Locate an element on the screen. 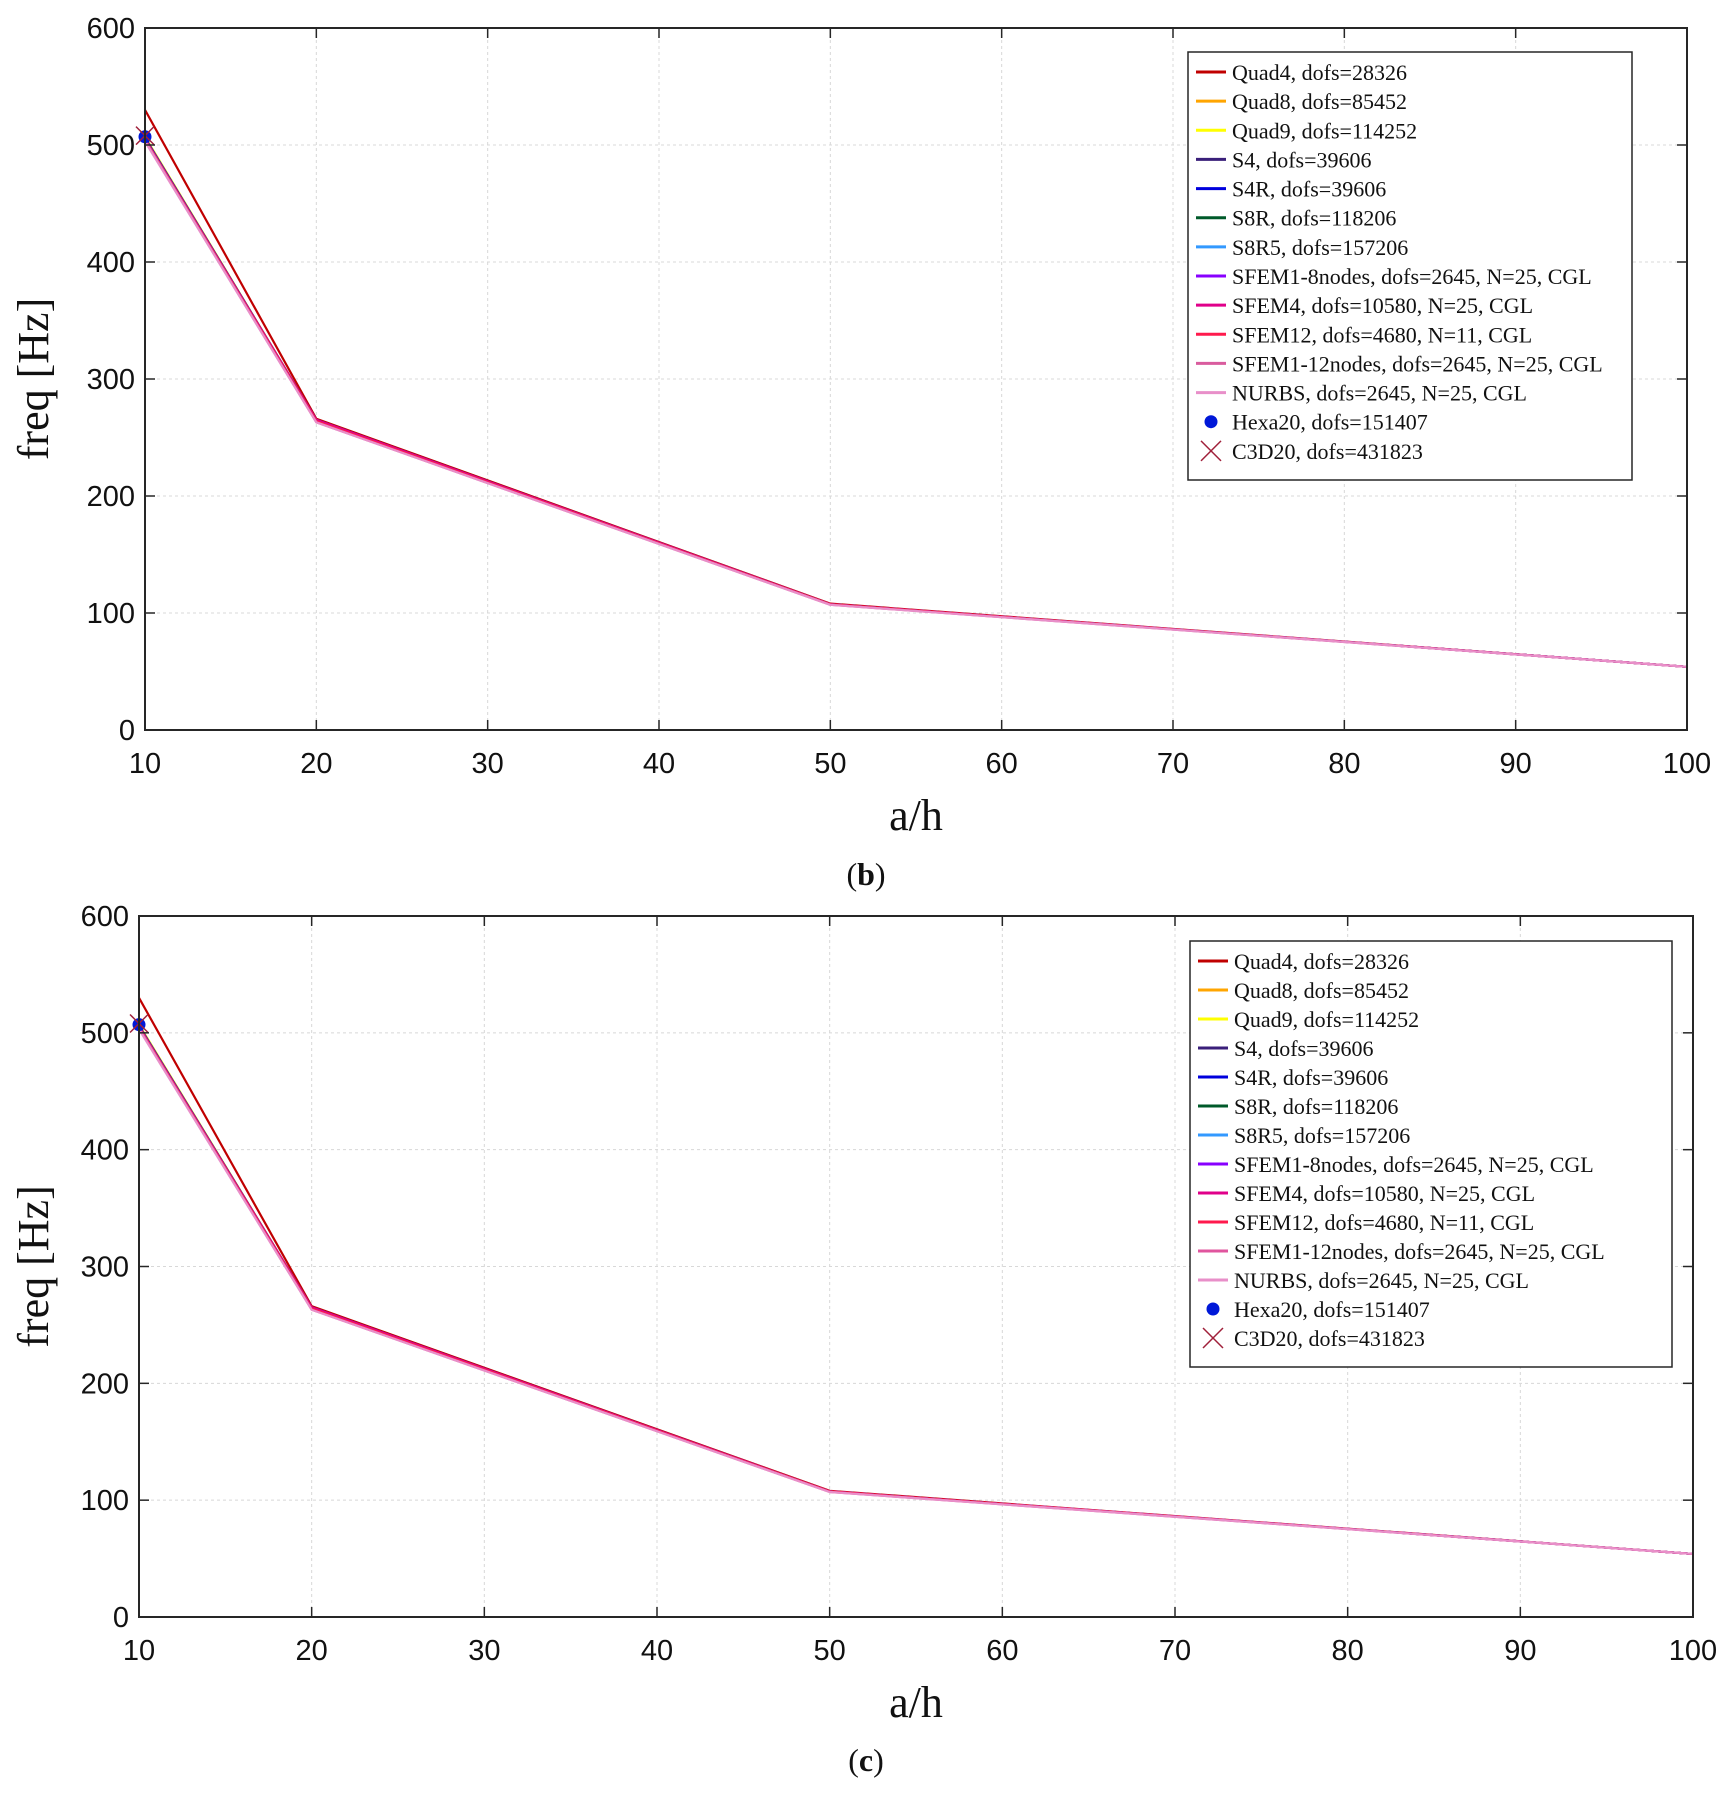 The image size is (1732, 1800). panel-caption: (b) is located at coordinates (865, 874).